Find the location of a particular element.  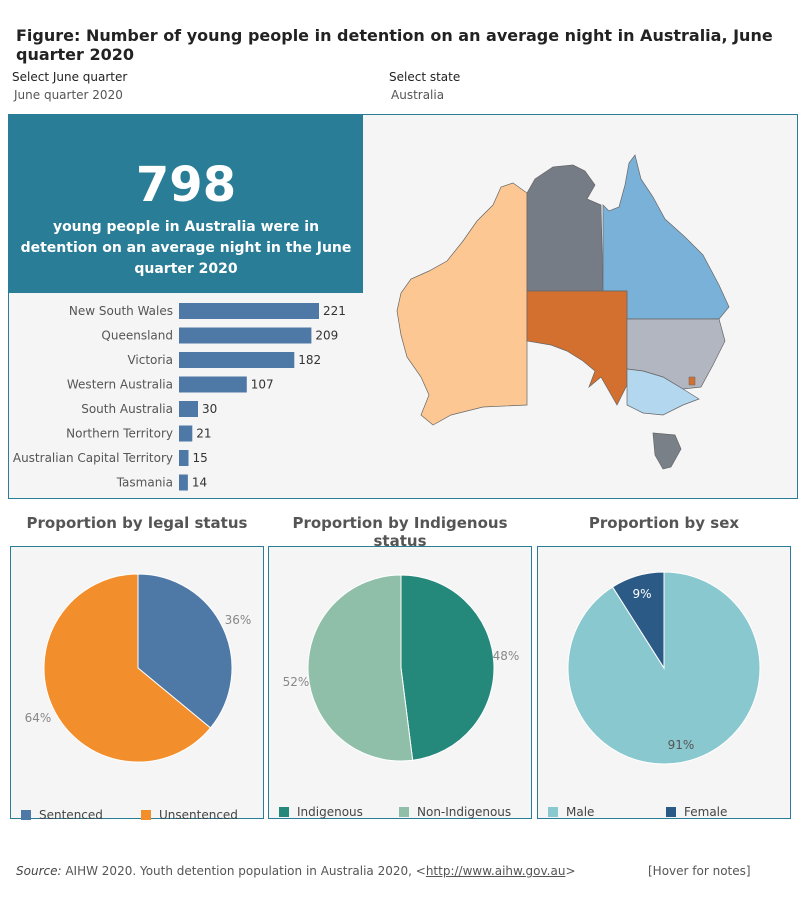

kpi-number: 798 is located at coordinates (186, 185).